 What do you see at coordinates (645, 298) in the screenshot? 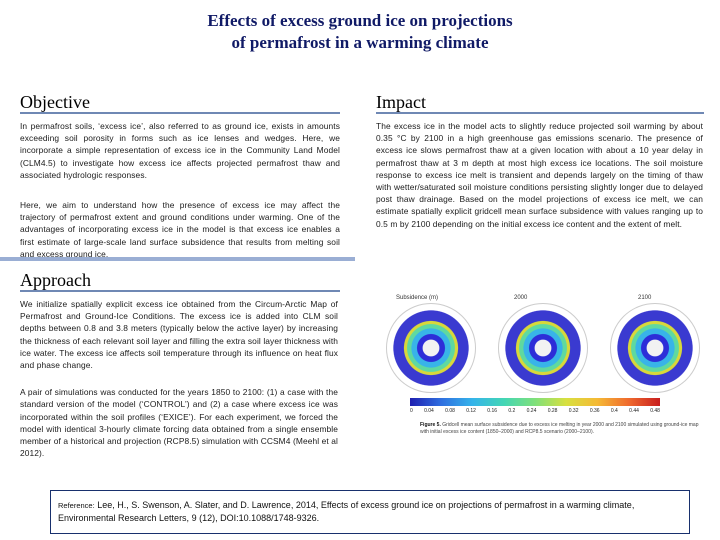
I see `figure-label-year-2: 2100` at bounding box center [645, 298].